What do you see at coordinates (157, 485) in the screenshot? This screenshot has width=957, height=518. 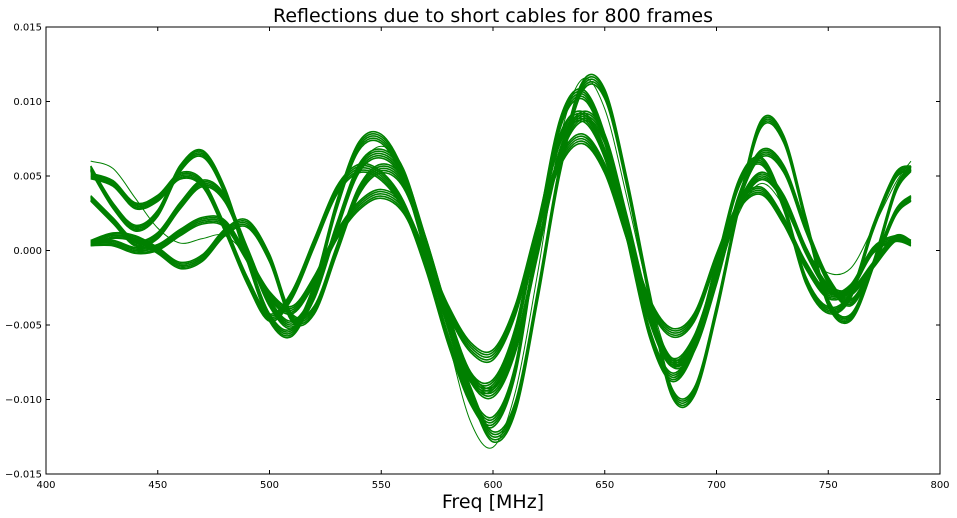 I see `x-tick-label: 450` at bounding box center [157, 485].